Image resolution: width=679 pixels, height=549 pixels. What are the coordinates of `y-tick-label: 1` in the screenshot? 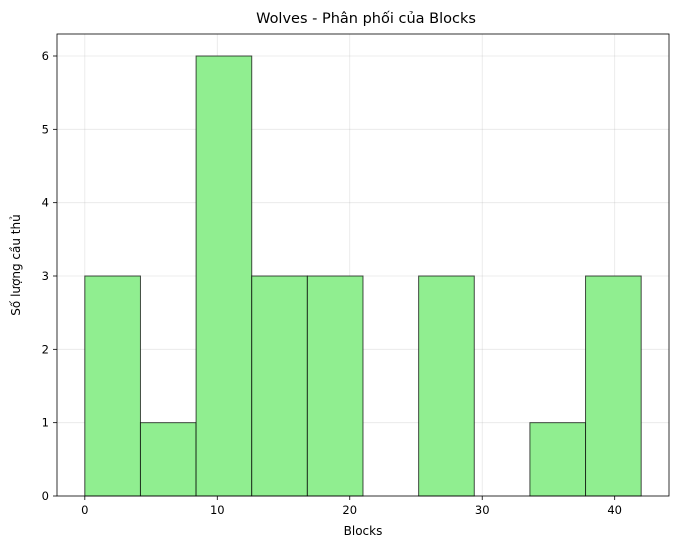 It's located at (45, 423).